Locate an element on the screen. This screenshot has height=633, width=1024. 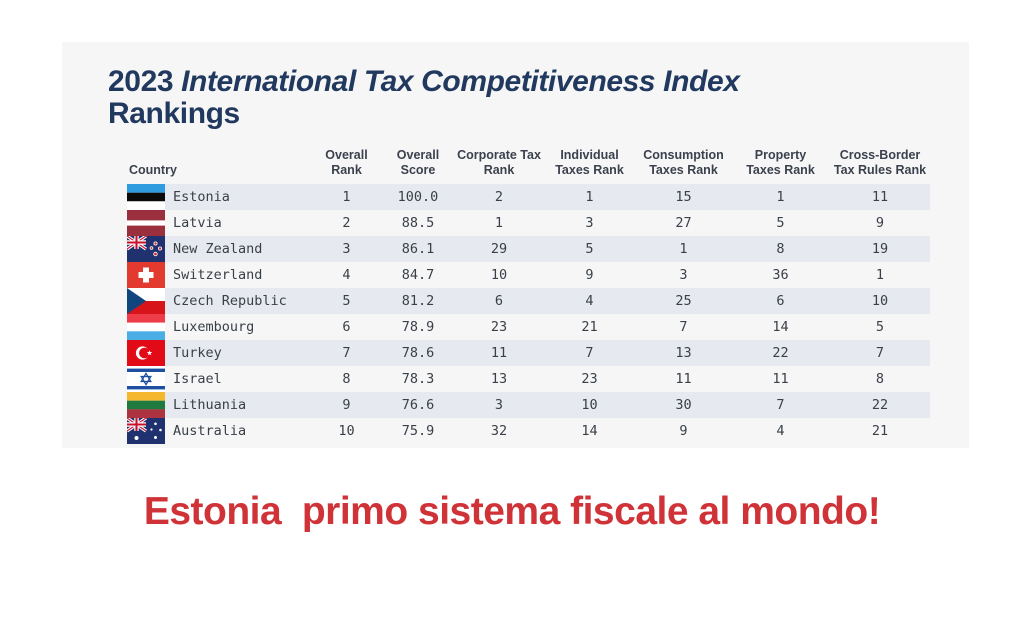
column-header-corporate-tax-rank: Corporate Tax Rank is located at coordinates (499, 162).